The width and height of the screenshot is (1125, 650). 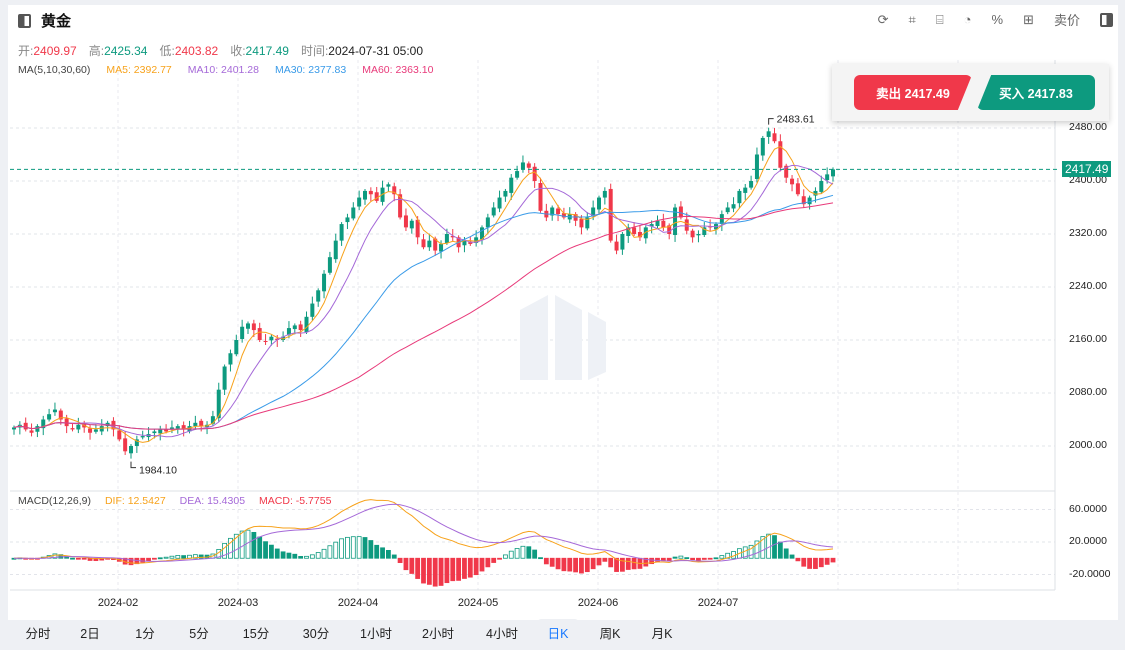 What do you see at coordinates (238, 603) in the screenshot?
I see `x-tick-label: 2024-03` at bounding box center [238, 603].